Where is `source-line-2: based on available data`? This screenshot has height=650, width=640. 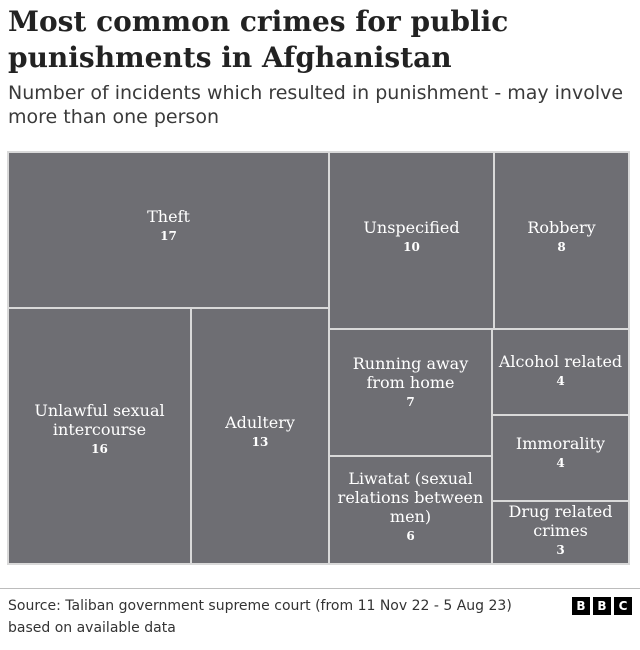 source-line-2: based on available data is located at coordinates (92, 628).